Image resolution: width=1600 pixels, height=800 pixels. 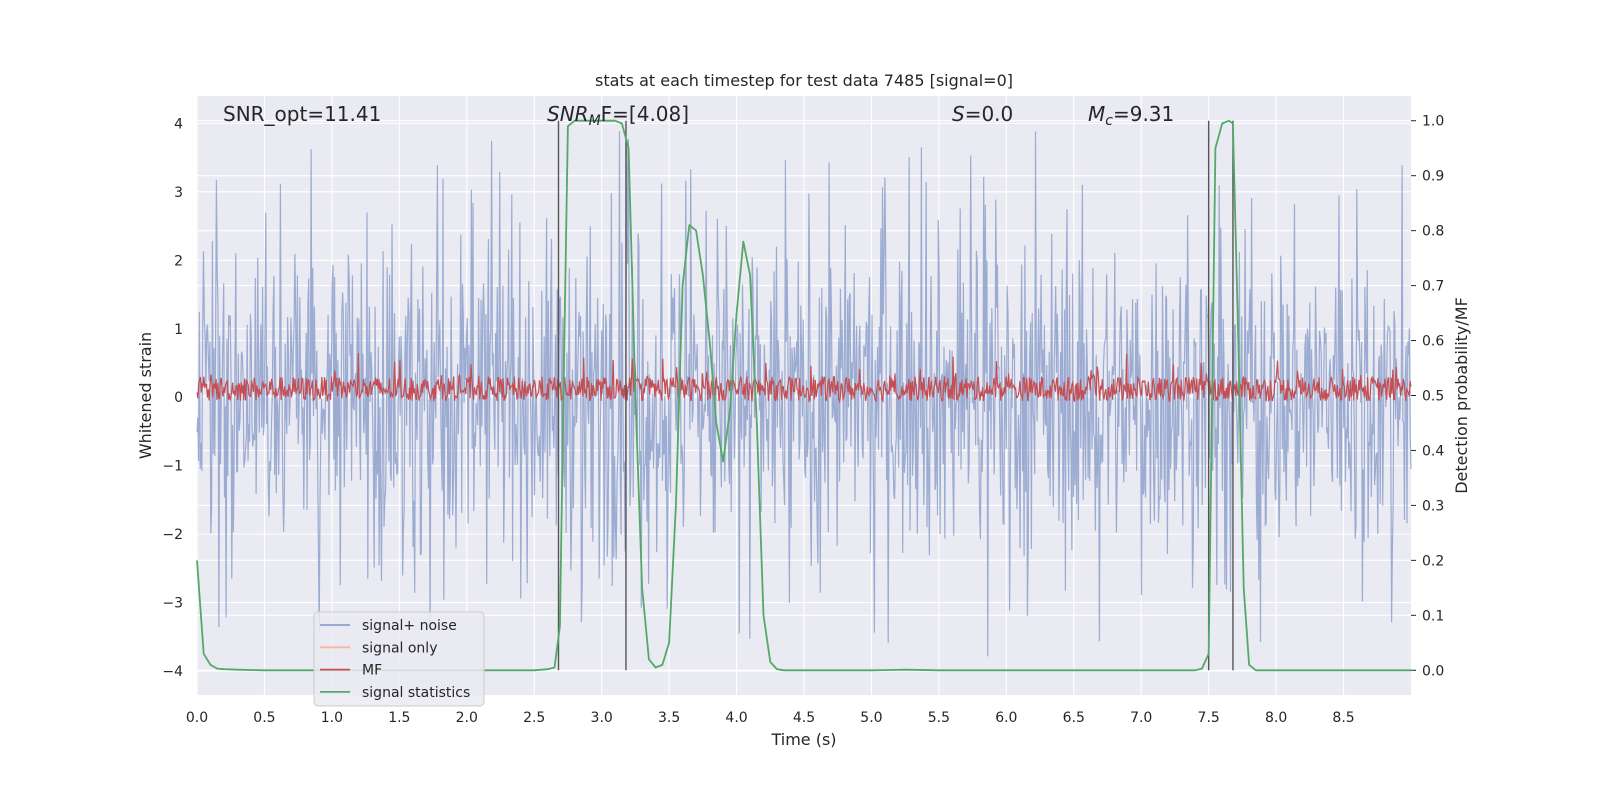 I want to click on y-right-tick-label: 0.2, so click(x=1433, y=561).